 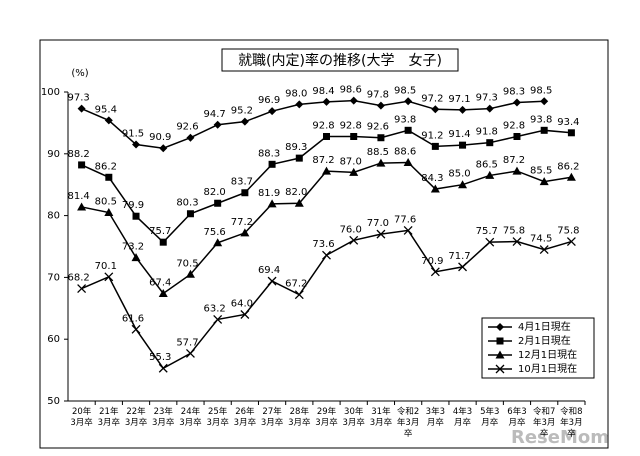 What do you see at coordinates (53, 401) in the screenshot?
I see `y-tick-label: 50` at bounding box center [53, 401].